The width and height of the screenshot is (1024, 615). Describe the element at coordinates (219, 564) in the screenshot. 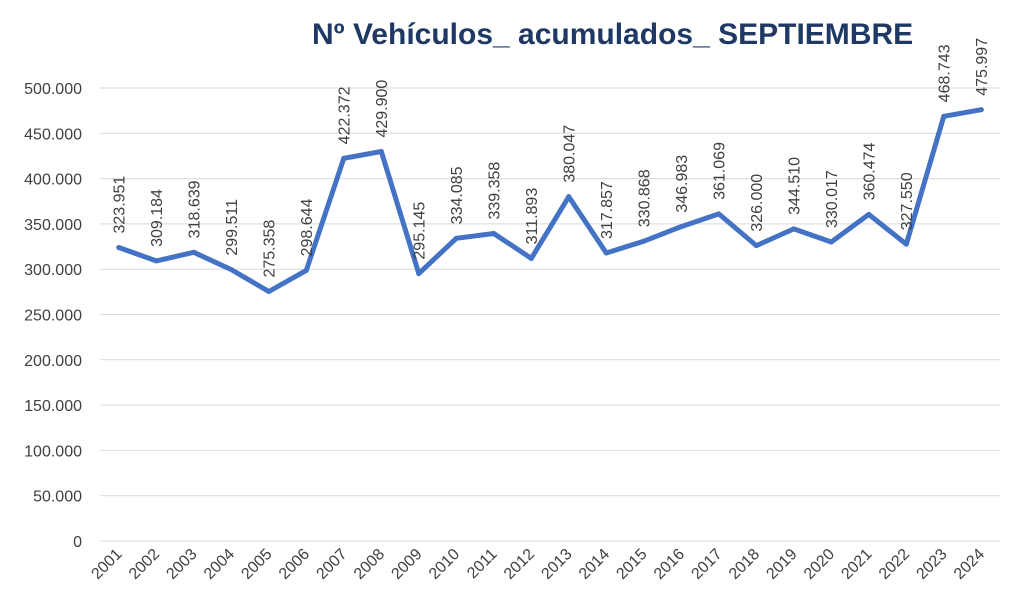

I see `x-tick-label: 2004` at that location.